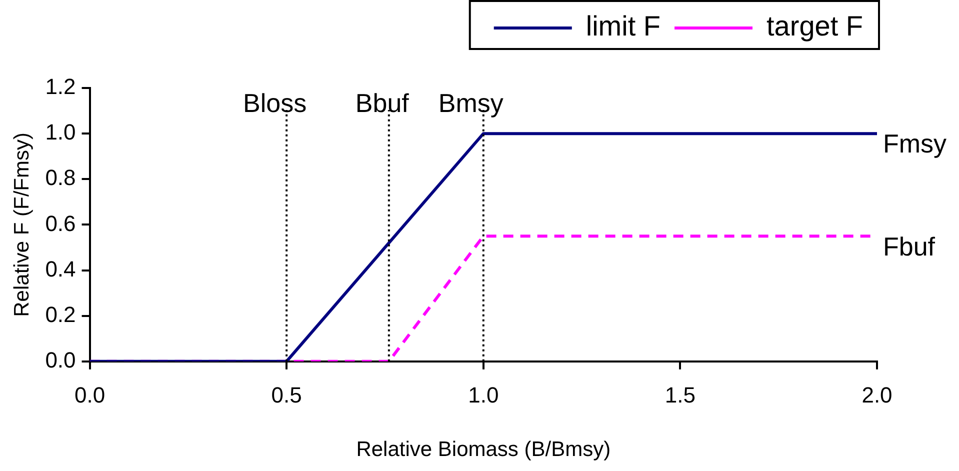 This screenshot has height=471, width=959. What do you see at coordinates (623, 26) in the screenshot?
I see `legend-label: limit F` at bounding box center [623, 26].